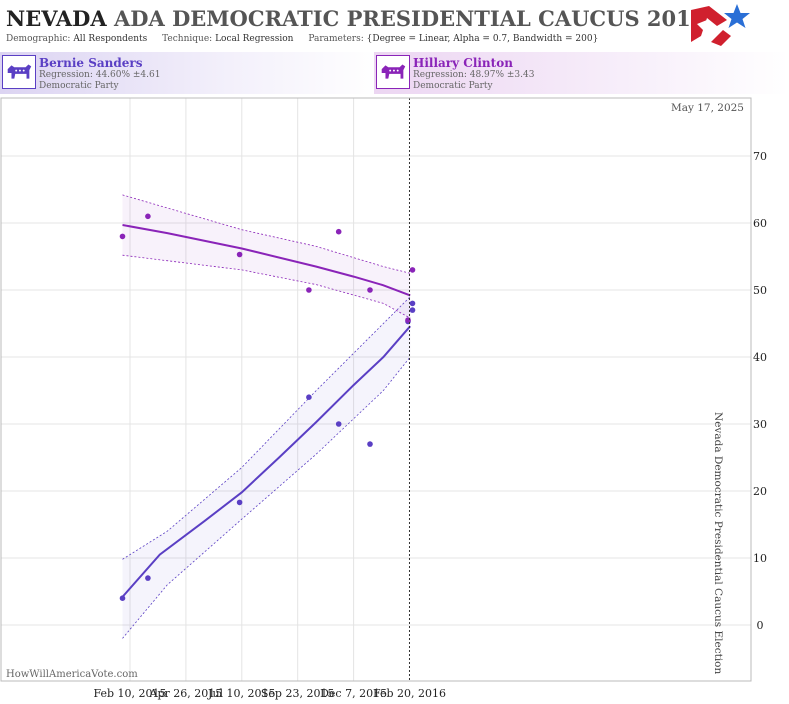  What do you see at coordinates (266, 286) in the screenshot?
I see `band-lower-line` at bounding box center [266, 286].